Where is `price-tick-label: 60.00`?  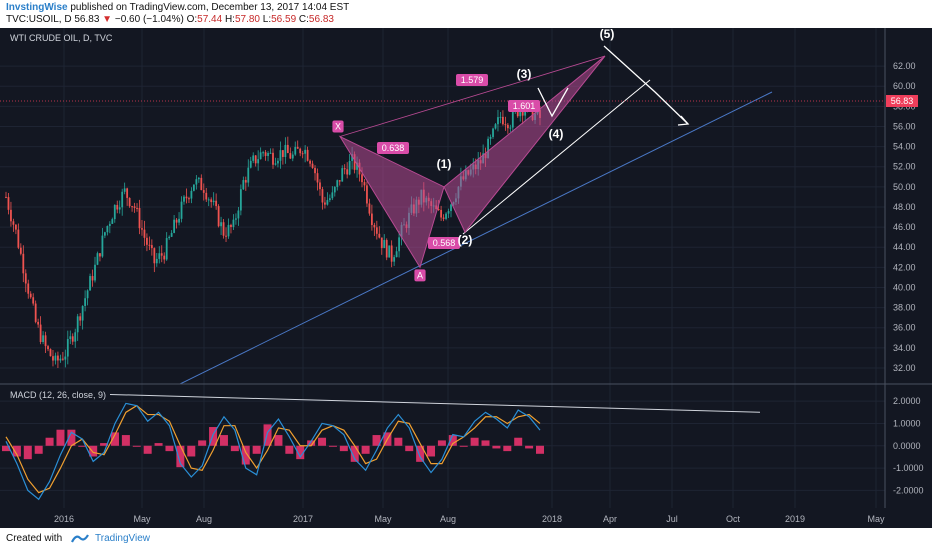
price-tick-label: 60.00 is located at coordinates (904, 86).